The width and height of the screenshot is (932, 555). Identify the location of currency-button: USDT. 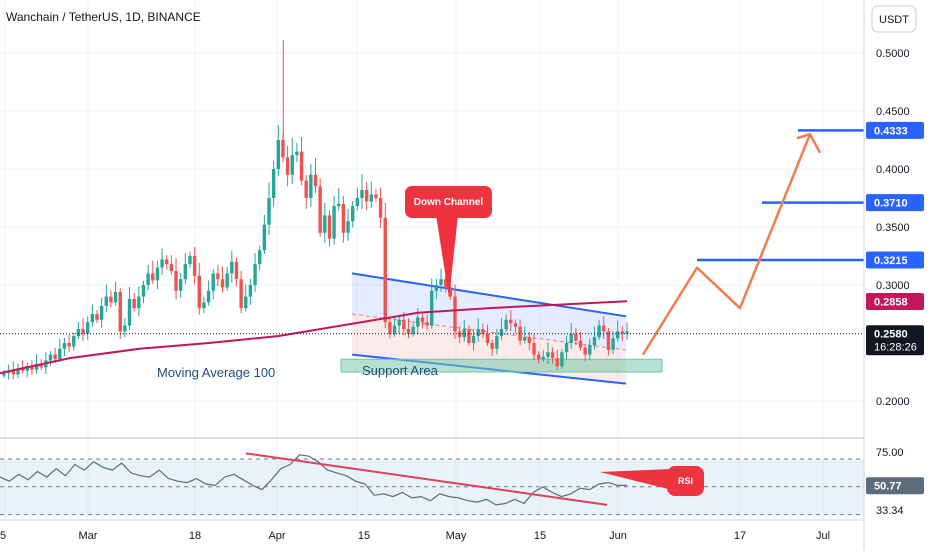
(894, 19).